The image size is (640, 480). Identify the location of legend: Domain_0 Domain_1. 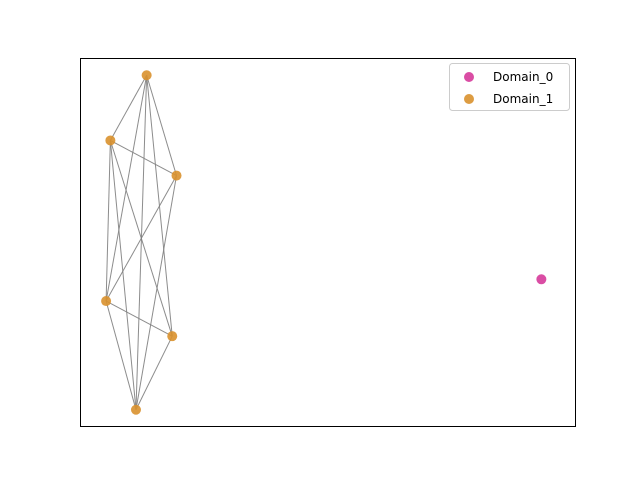
(509, 87).